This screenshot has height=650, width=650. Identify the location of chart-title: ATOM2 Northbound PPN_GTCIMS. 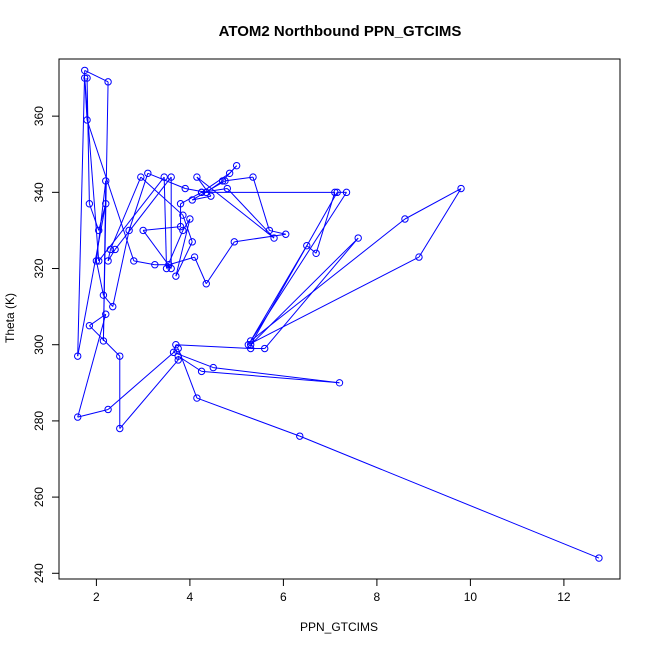
(340, 31).